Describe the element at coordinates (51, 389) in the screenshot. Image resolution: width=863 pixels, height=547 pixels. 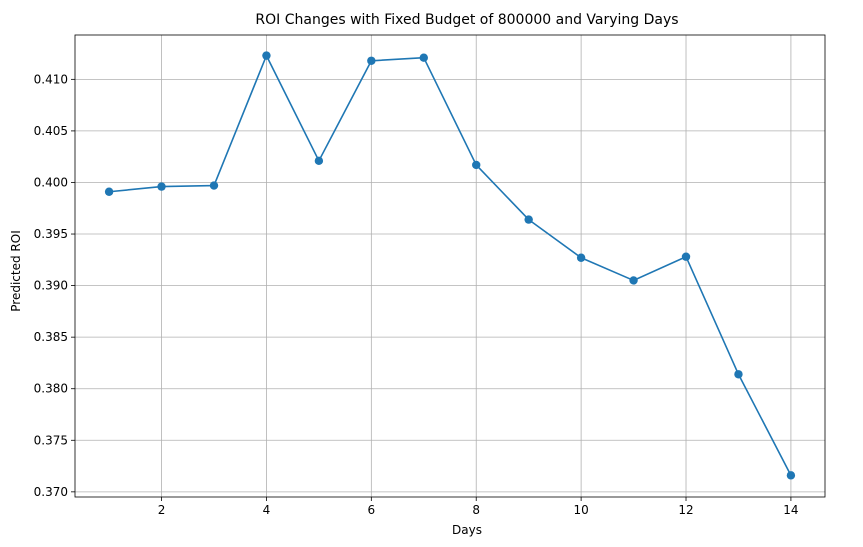
I see `y-tick-label: 0.380` at that location.